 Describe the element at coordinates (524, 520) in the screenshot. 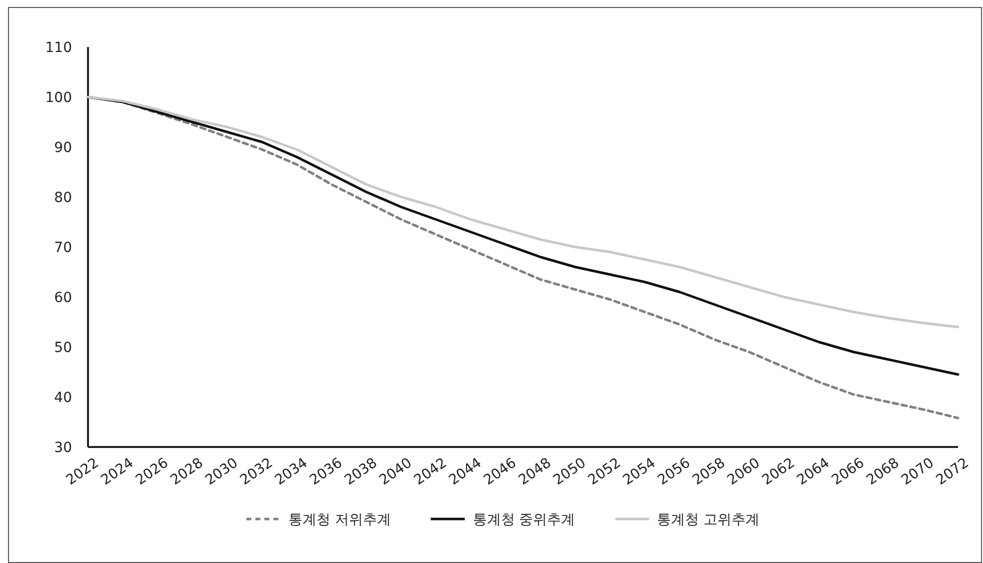

I see `legend-label: 통계청 중위추계` at that location.